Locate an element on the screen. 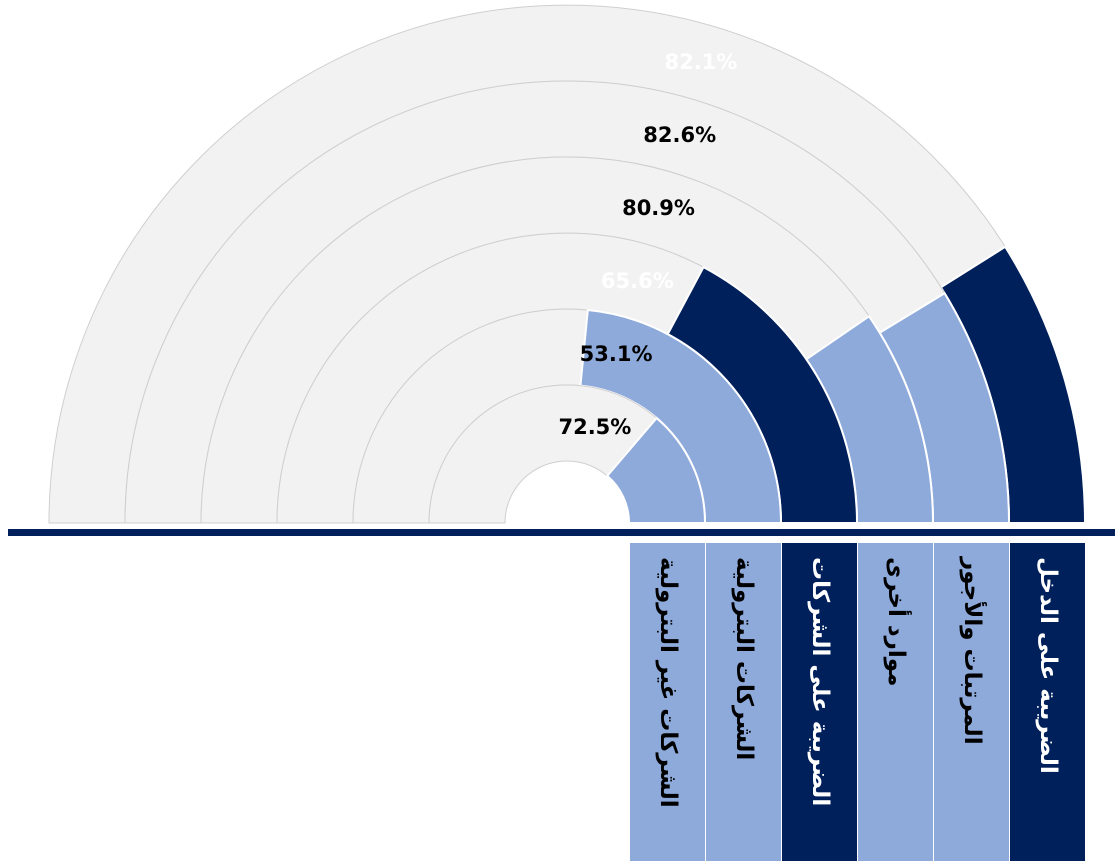 The height and width of the screenshot is (861, 1115). category-label-box-4: الضريبة على الشركات is located at coordinates (819, 702).